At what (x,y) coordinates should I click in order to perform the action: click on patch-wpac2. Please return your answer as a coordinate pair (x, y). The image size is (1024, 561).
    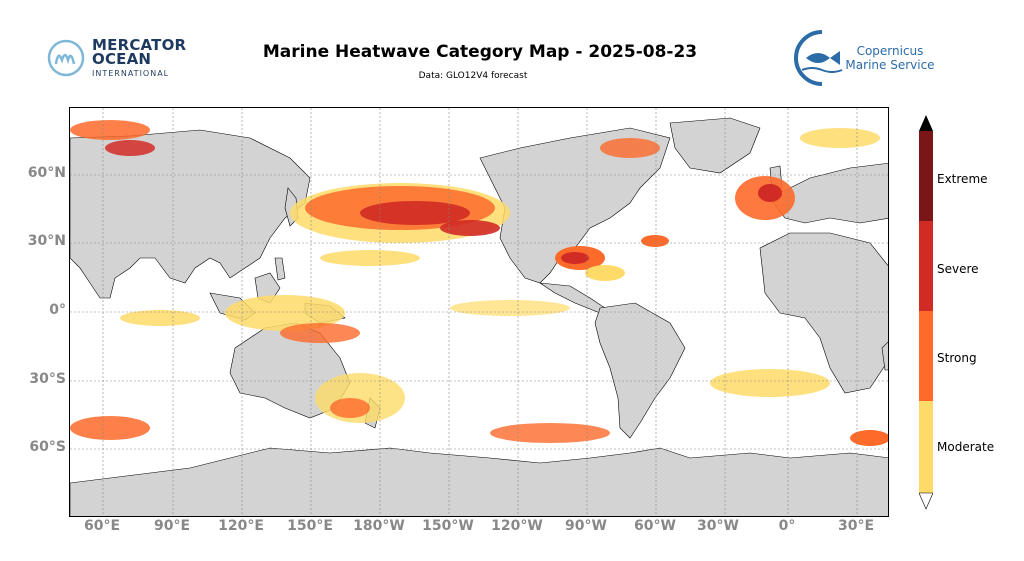
    Looking at the image, I should click on (320, 333).